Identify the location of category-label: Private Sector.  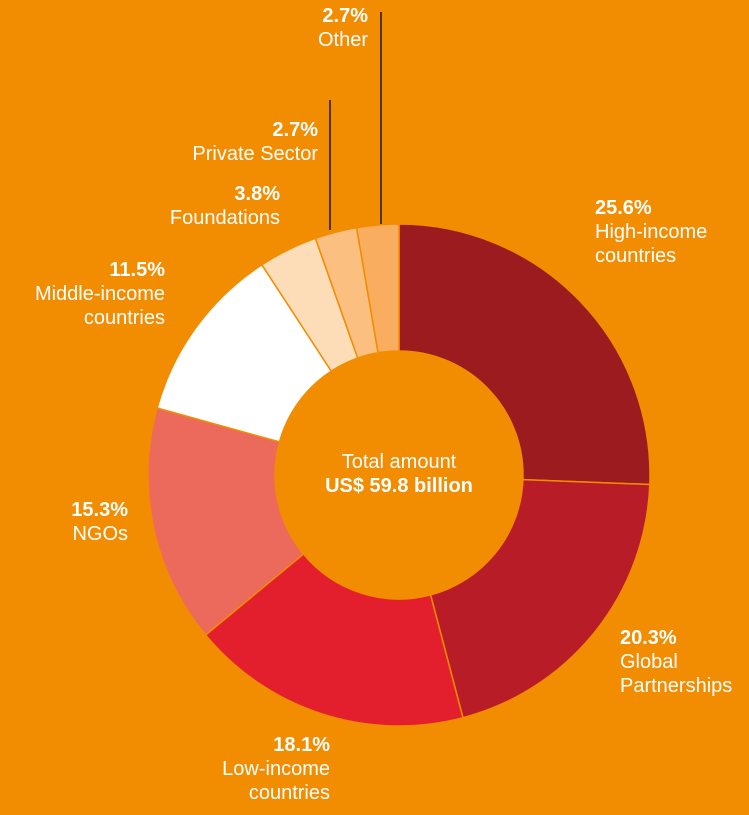
(255, 154).